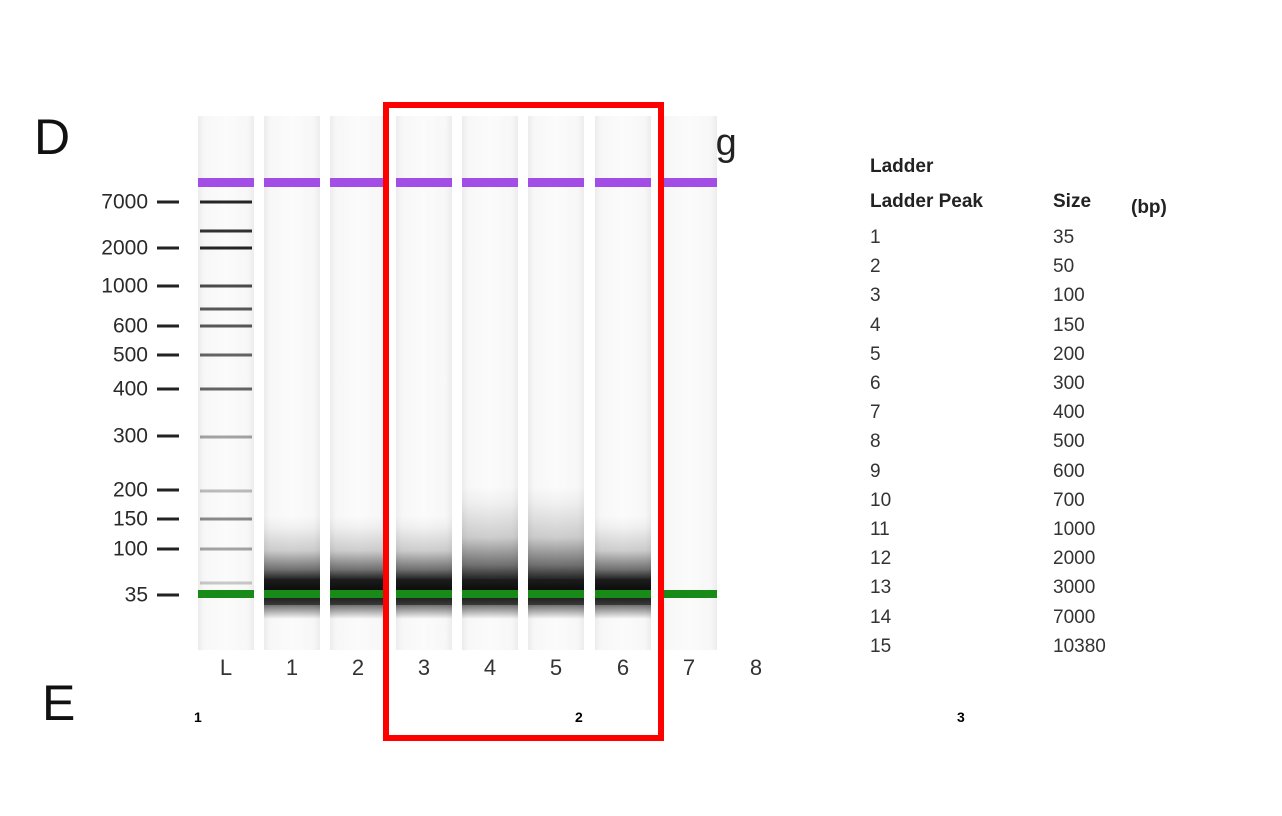 Image resolution: width=1282 pixels, height=816 pixels. Describe the element at coordinates (130, 519) in the screenshot. I see `size-label: 150` at that location.